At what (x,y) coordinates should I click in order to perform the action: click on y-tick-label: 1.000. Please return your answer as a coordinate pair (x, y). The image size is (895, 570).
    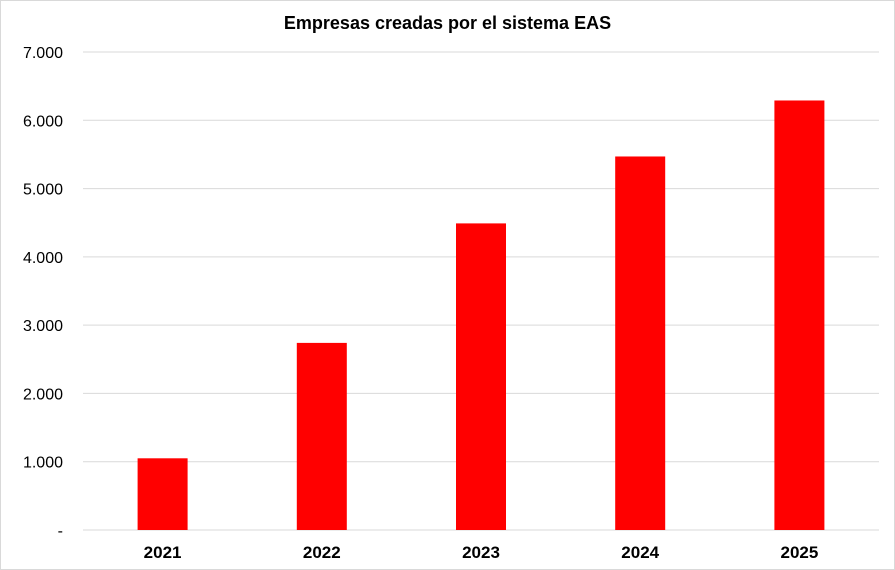
    Looking at the image, I should click on (43, 463).